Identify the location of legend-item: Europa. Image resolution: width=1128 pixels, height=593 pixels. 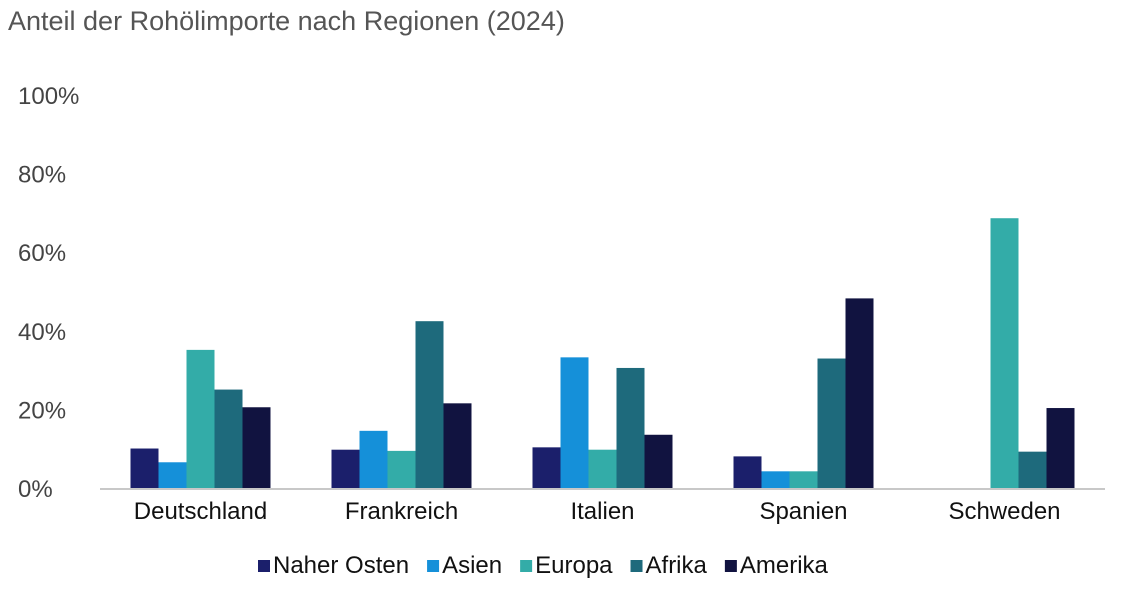
(566, 565).